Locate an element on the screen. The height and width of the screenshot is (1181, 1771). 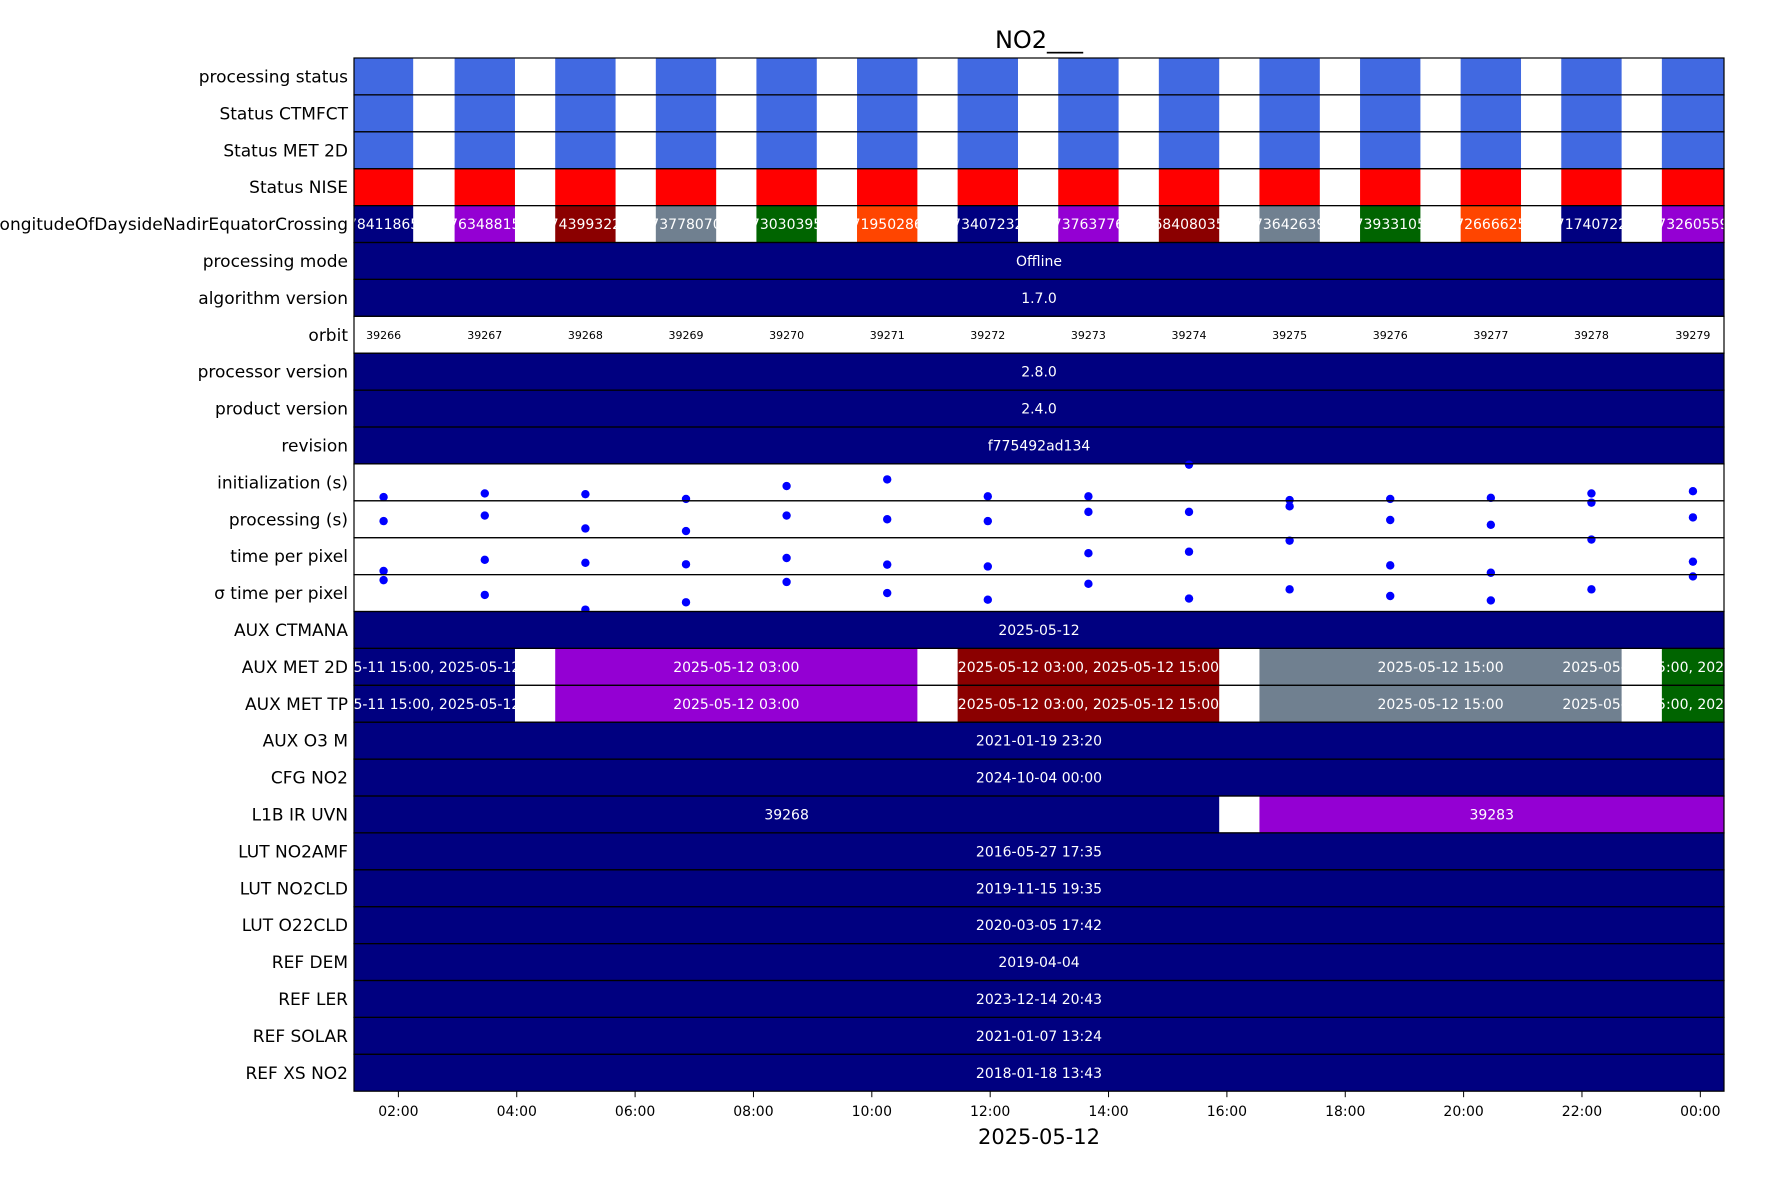
segment-label: 2025-05-12 03:00 is located at coordinates (736, 668).